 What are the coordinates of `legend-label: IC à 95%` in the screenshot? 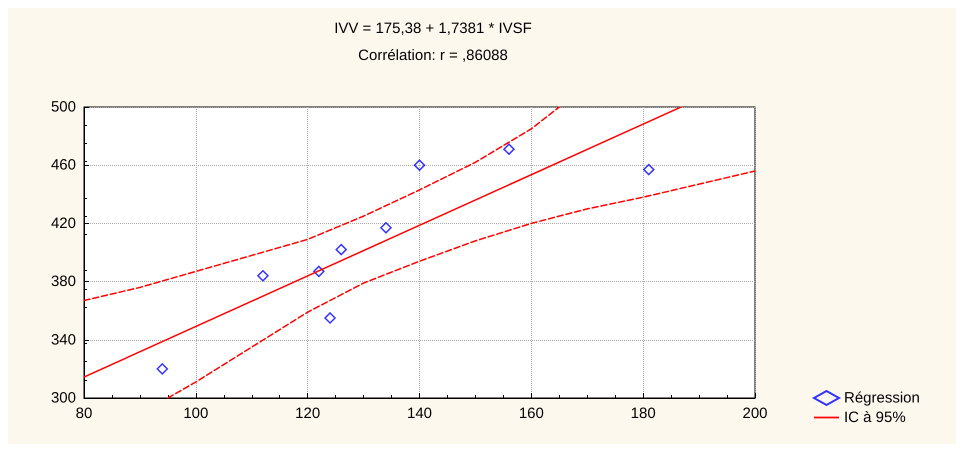 It's located at (875, 417).